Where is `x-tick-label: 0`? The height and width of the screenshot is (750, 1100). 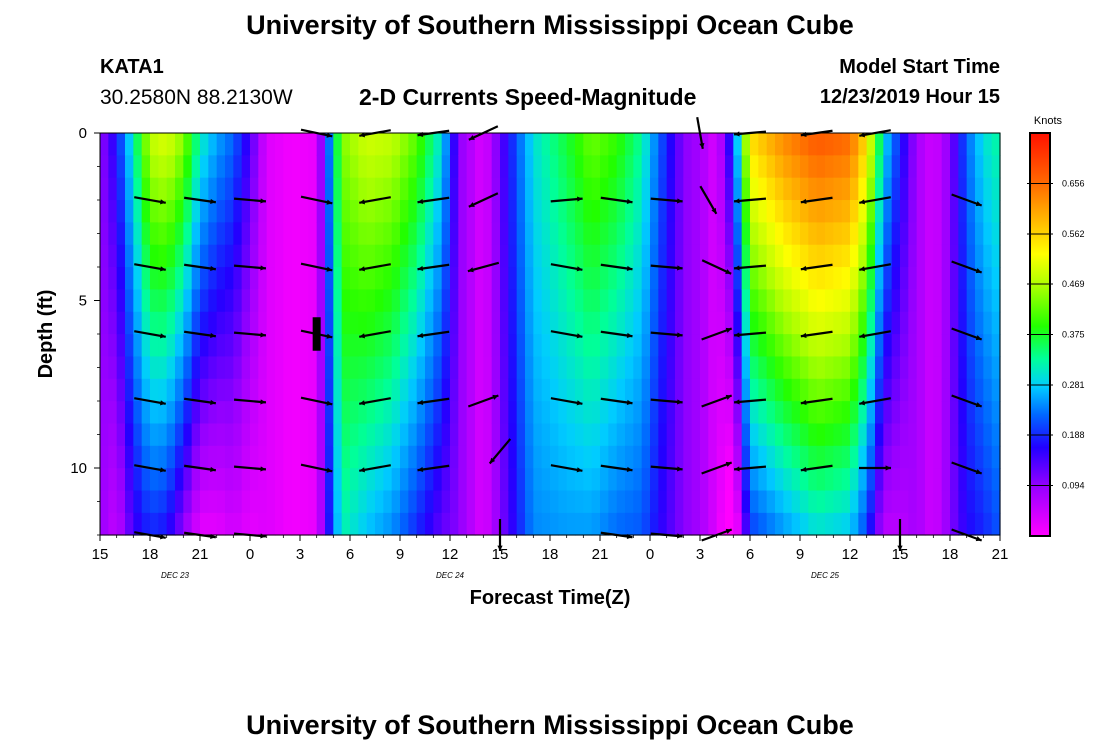 x-tick-label: 0 is located at coordinates (250, 554).